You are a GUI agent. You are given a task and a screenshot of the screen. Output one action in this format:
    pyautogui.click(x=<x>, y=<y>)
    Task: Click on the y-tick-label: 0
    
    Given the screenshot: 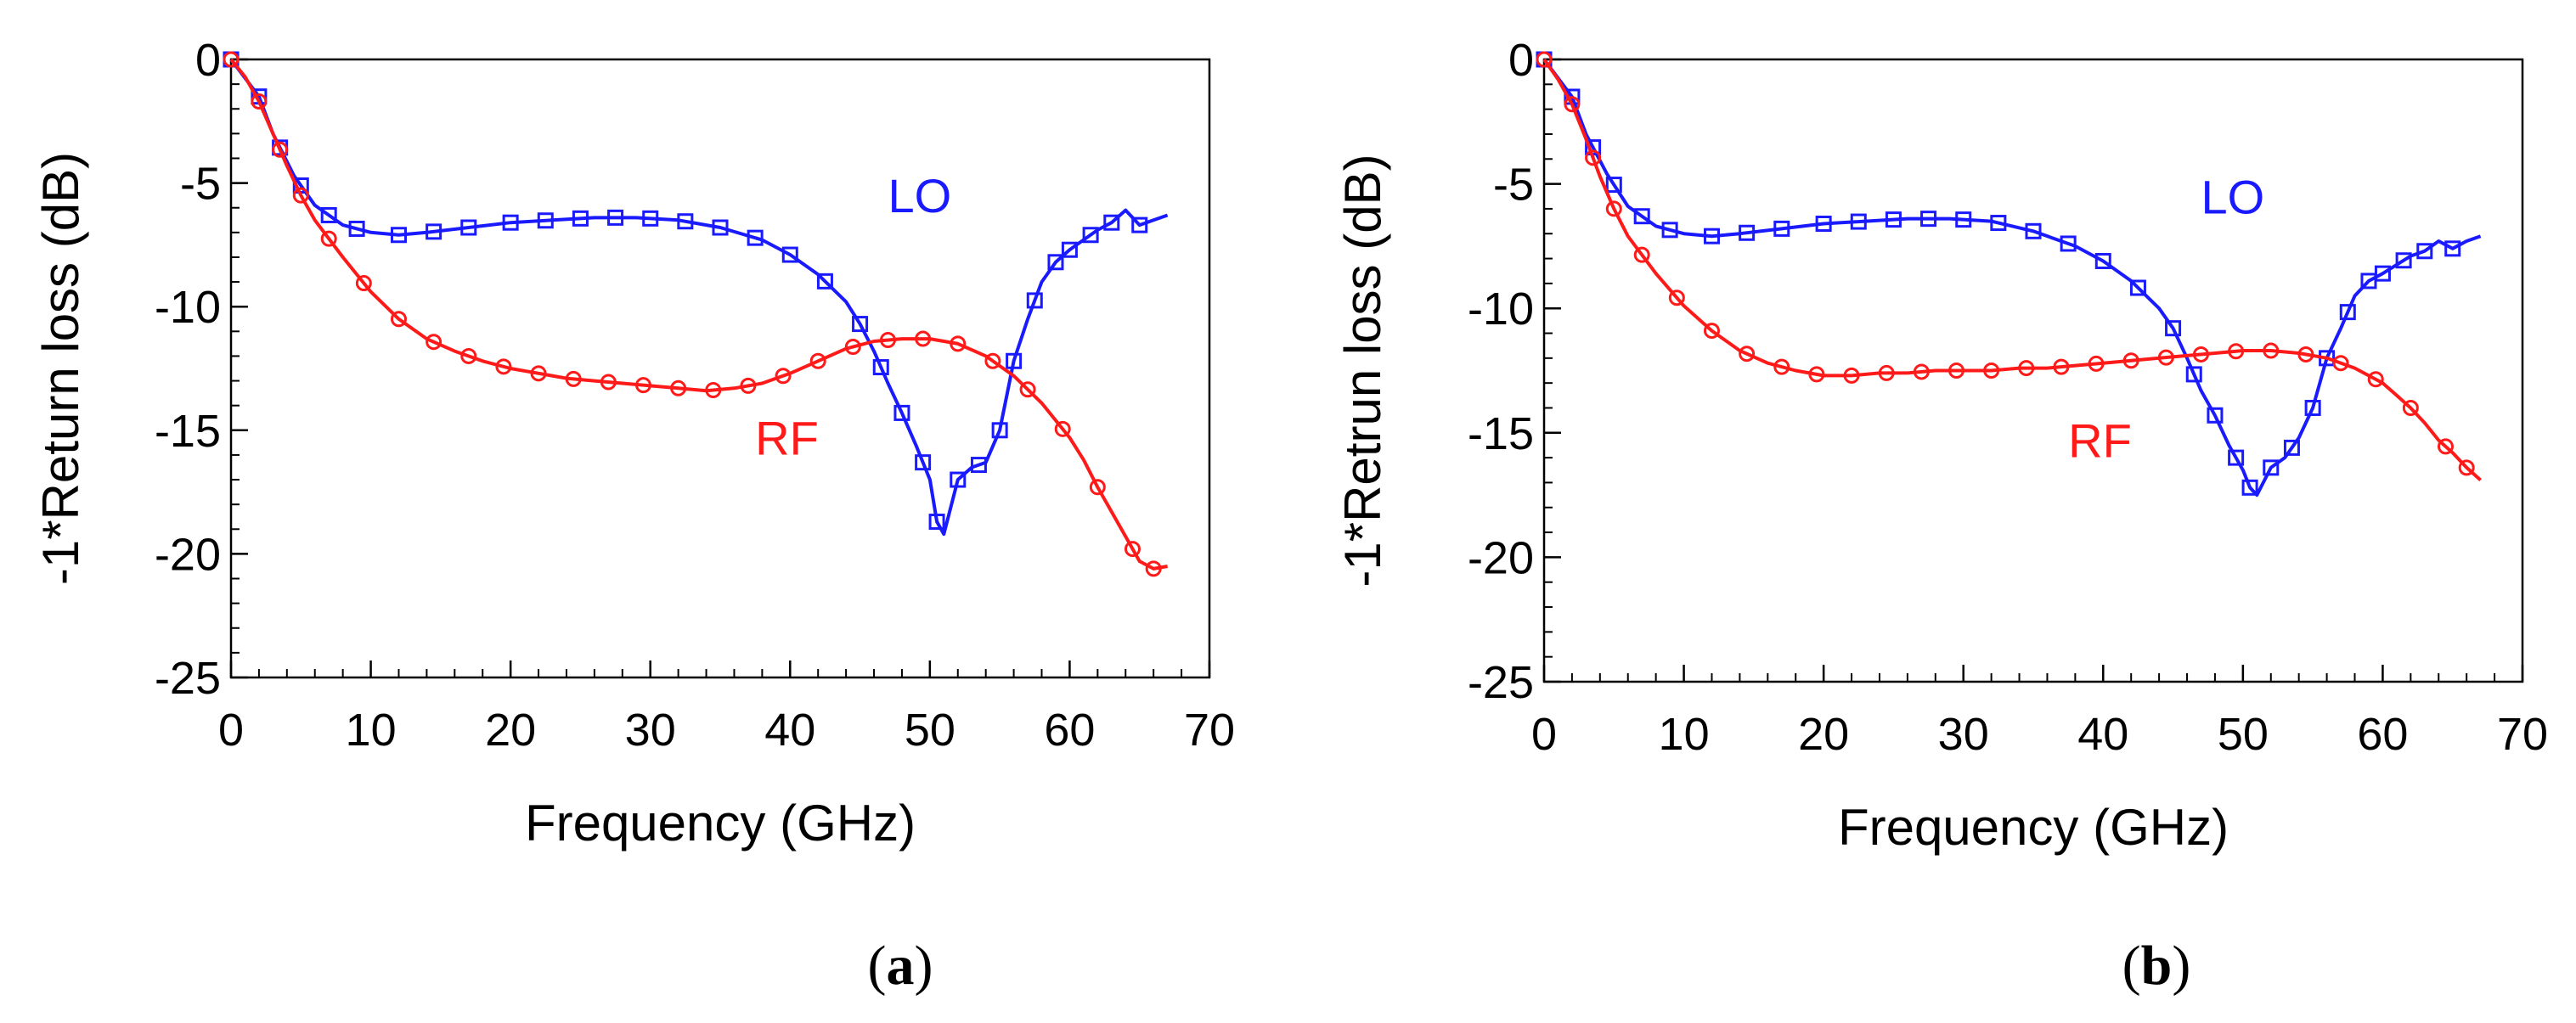 What is the action you would take?
    pyautogui.click(x=1521, y=60)
    